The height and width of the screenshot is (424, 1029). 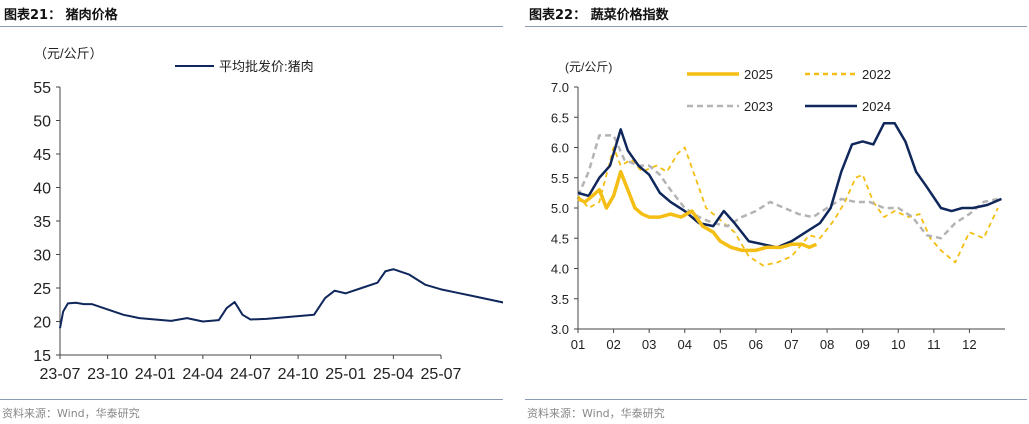 I want to click on right-y-tick-label: 5.5, so click(x=560, y=178).